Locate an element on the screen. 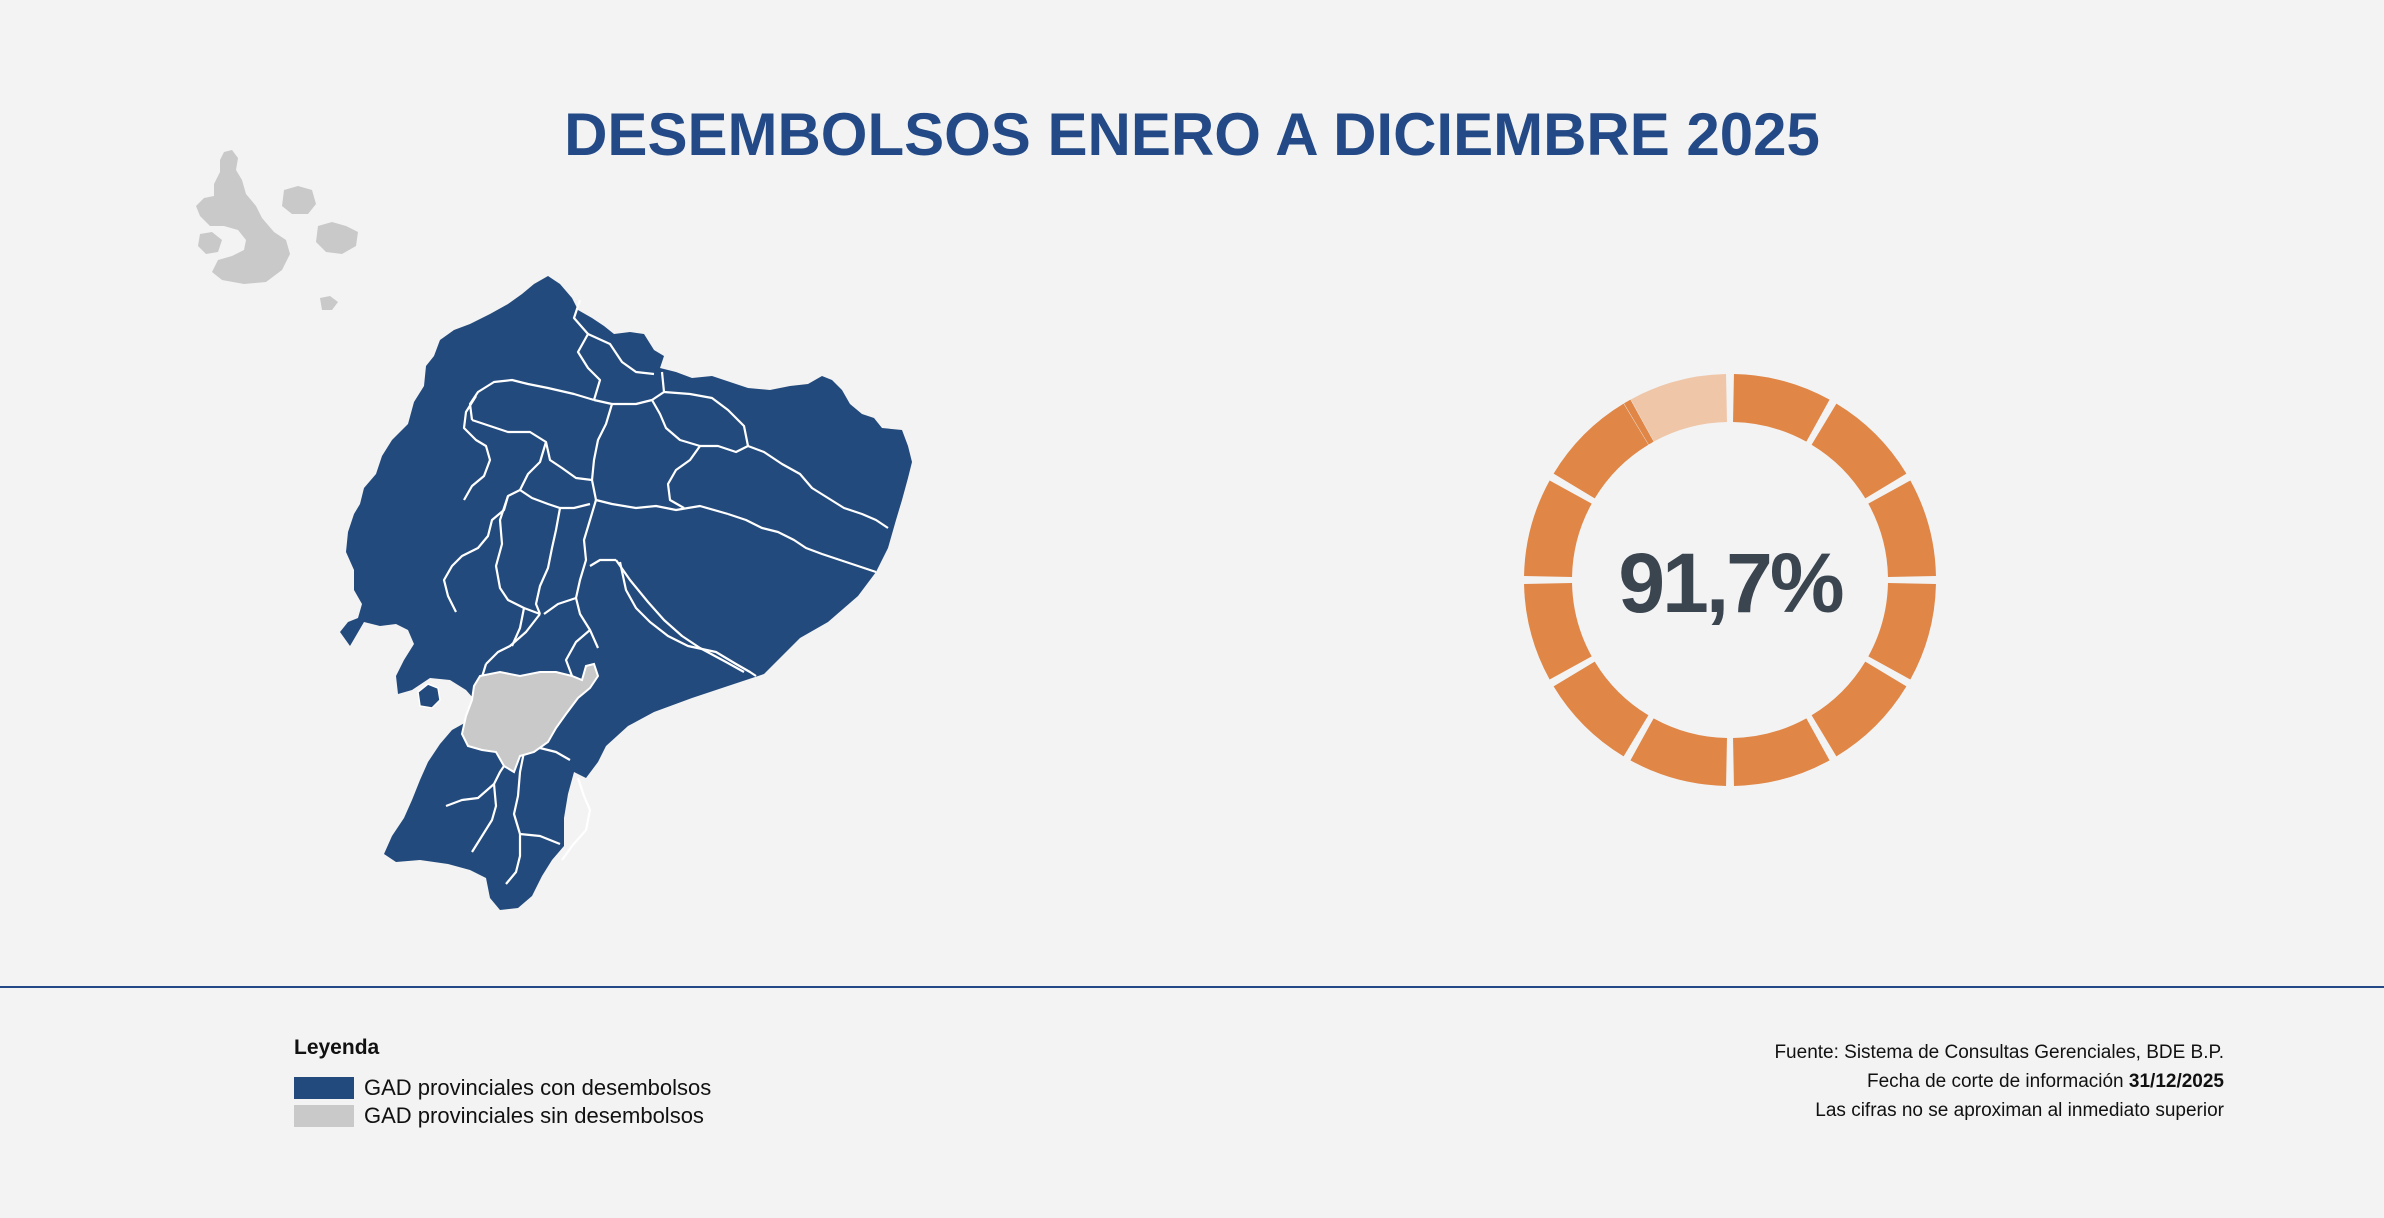 The width and height of the screenshot is (2384, 1218). province-without-disbursement is located at coordinates (530, 718).